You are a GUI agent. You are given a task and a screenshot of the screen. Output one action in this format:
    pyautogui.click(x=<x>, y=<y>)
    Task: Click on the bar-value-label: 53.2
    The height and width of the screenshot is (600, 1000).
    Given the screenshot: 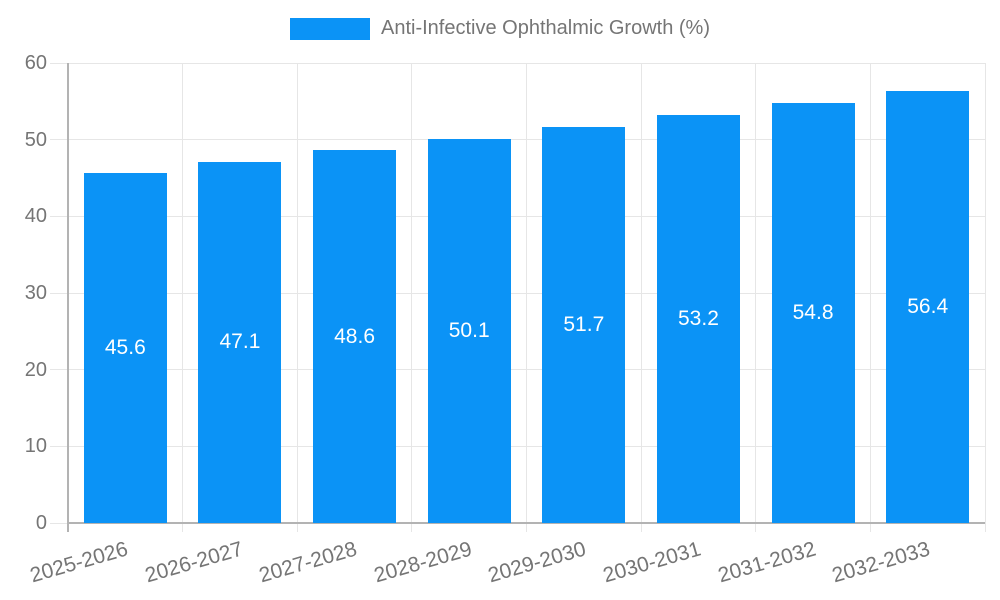 What is the action you would take?
    pyautogui.click(x=698, y=319)
    